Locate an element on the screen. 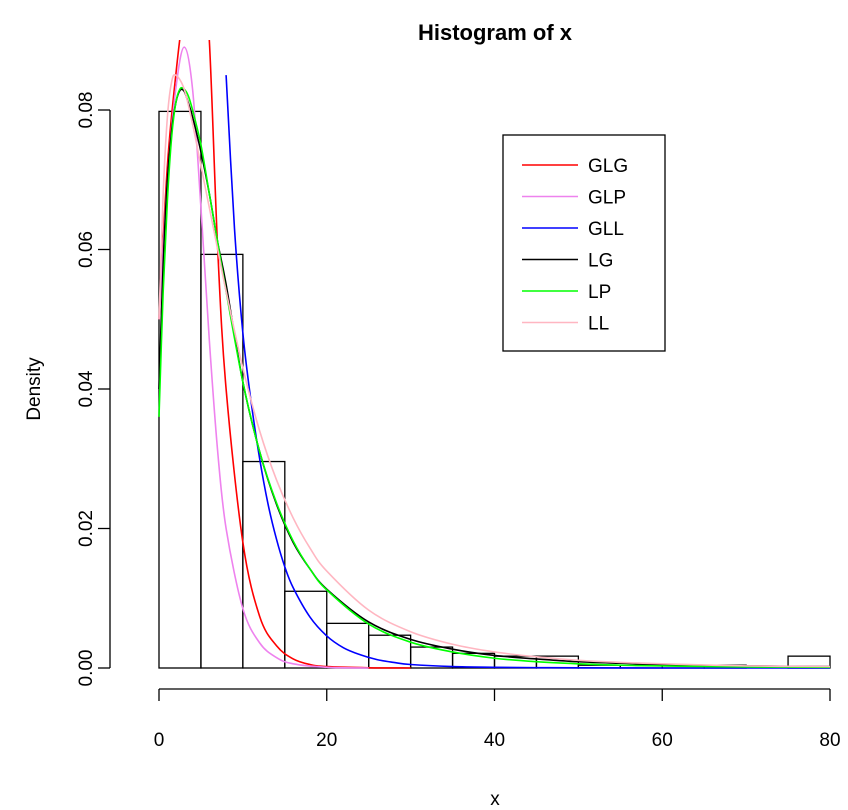 This screenshot has width=848, height=810. y-tick-label-2: 0.04 is located at coordinates (86, 388).